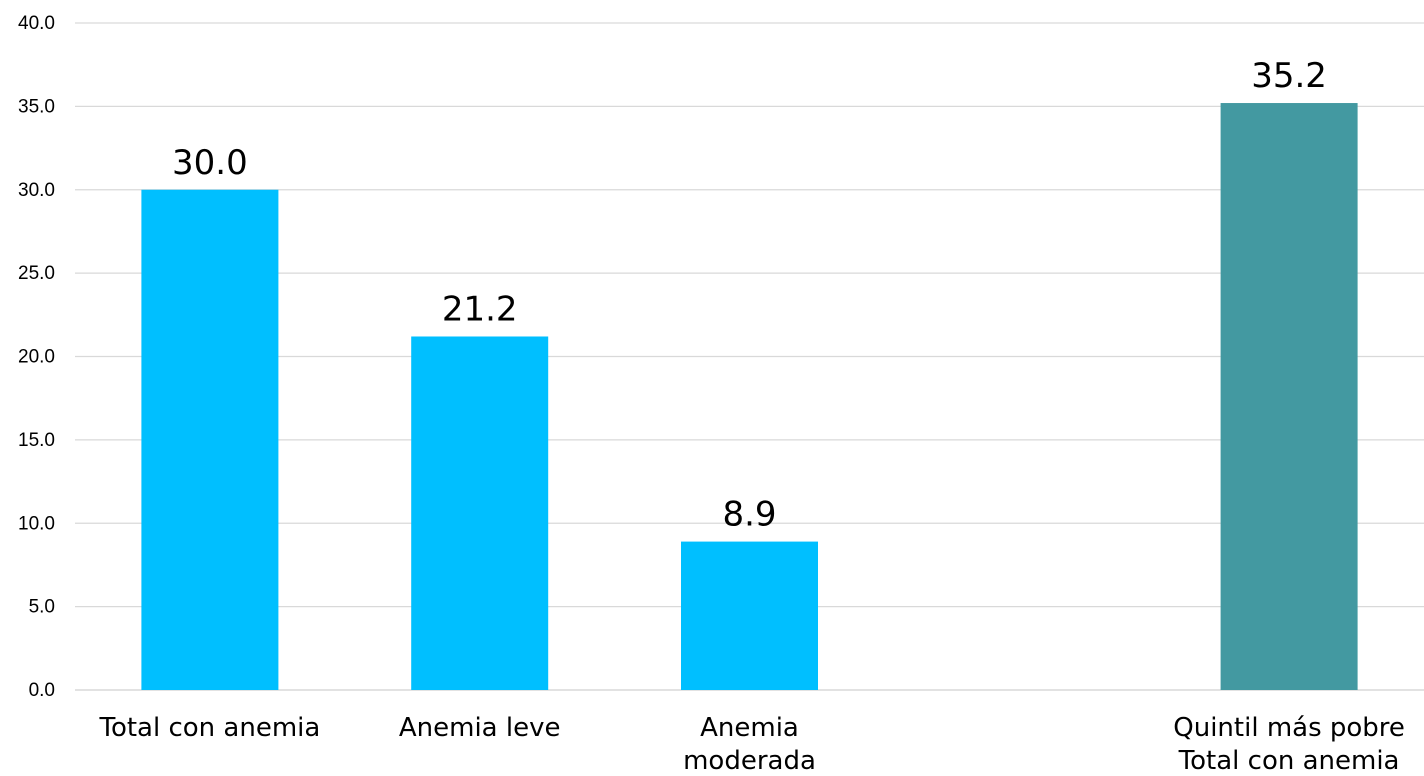  What do you see at coordinates (36, 23) in the screenshot?
I see `y-tick-label: 40.0` at bounding box center [36, 23].